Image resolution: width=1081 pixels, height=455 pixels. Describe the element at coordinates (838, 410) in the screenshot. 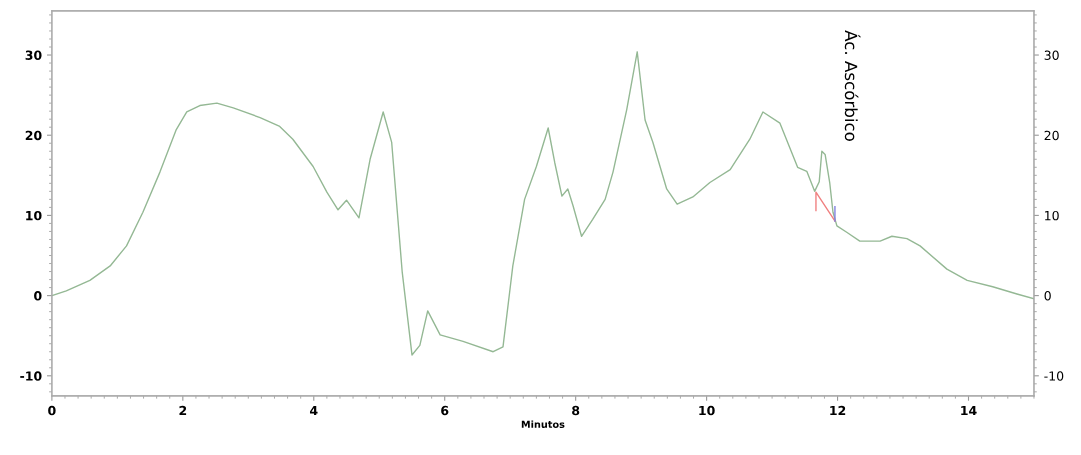

I see `x-tick-label: 12` at that location.